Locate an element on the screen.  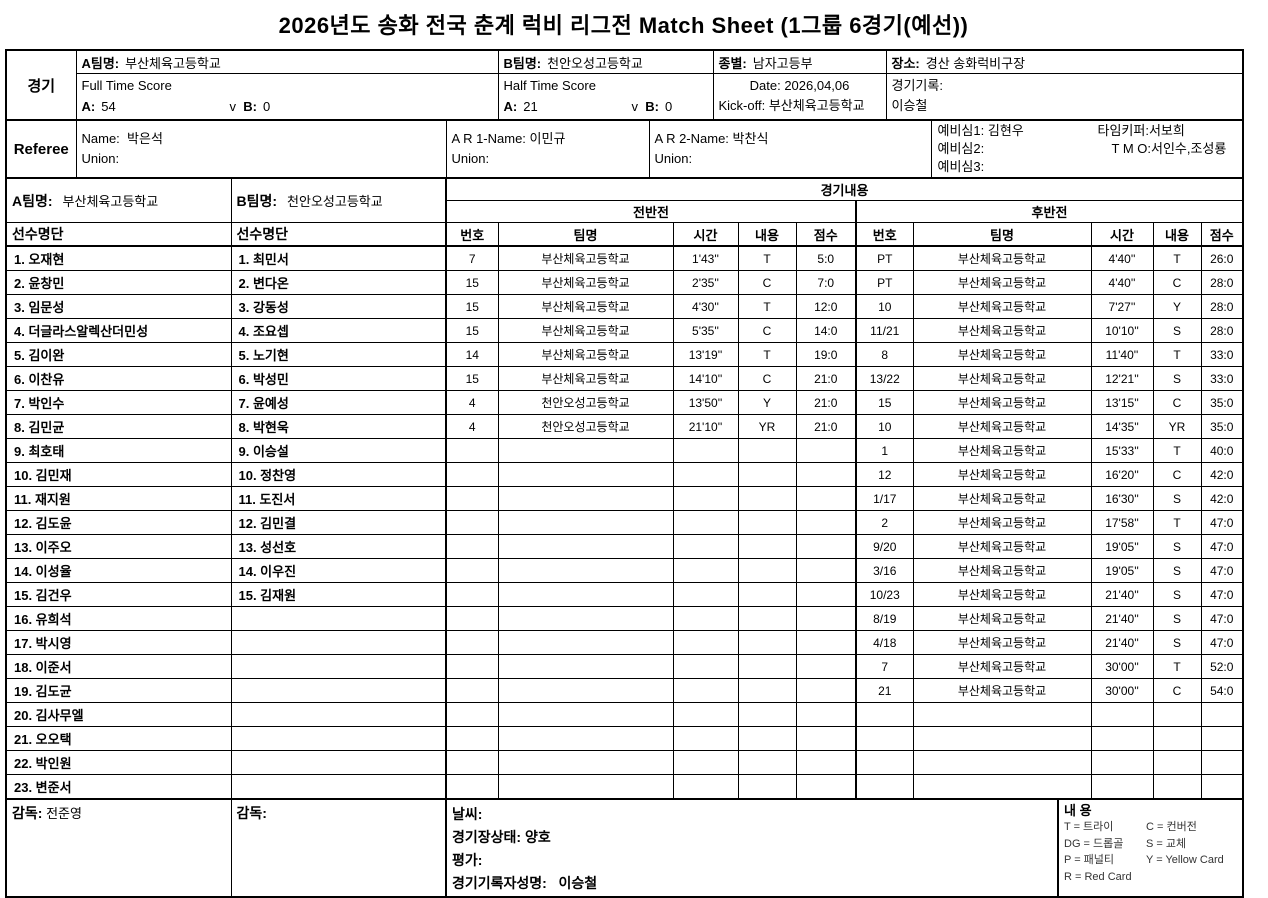
second-half-event-cell: 8 is located at coordinates (884, 354).